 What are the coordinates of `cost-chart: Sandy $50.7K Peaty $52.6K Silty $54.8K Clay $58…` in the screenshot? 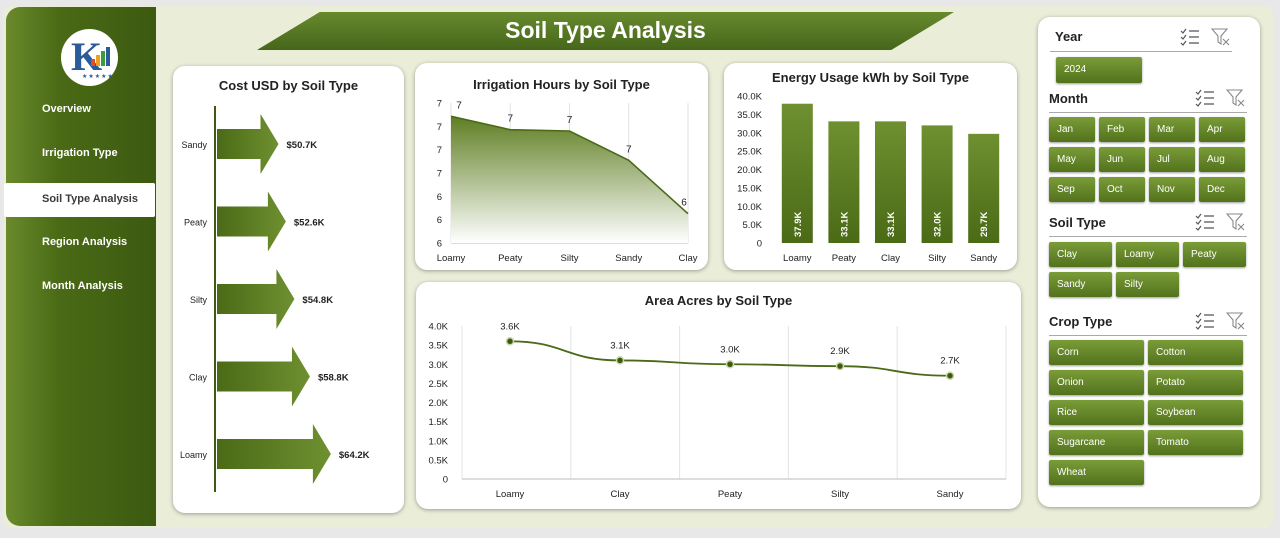 It's located at (275, 299).